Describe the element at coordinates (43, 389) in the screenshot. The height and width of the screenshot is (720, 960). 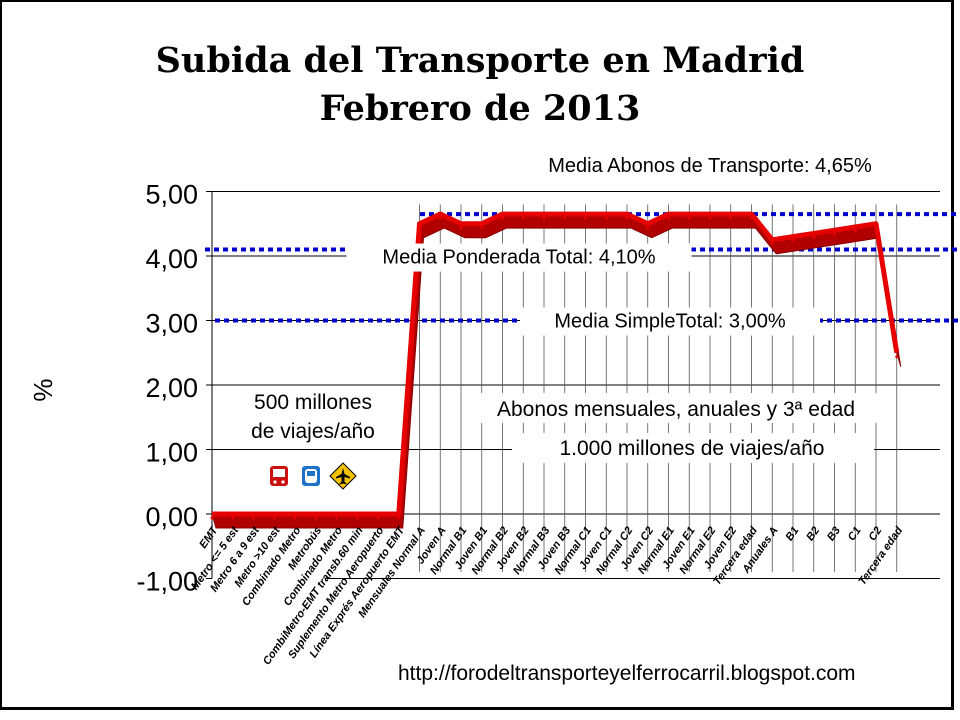
I see `y-axis-label: %` at that location.